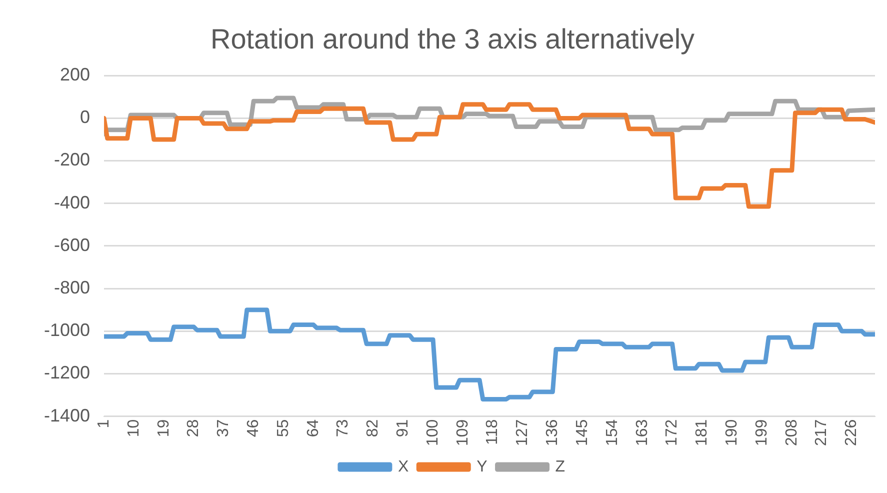 This screenshot has width=887, height=493. I want to click on y-tick-label: -200, so click(72, 160).